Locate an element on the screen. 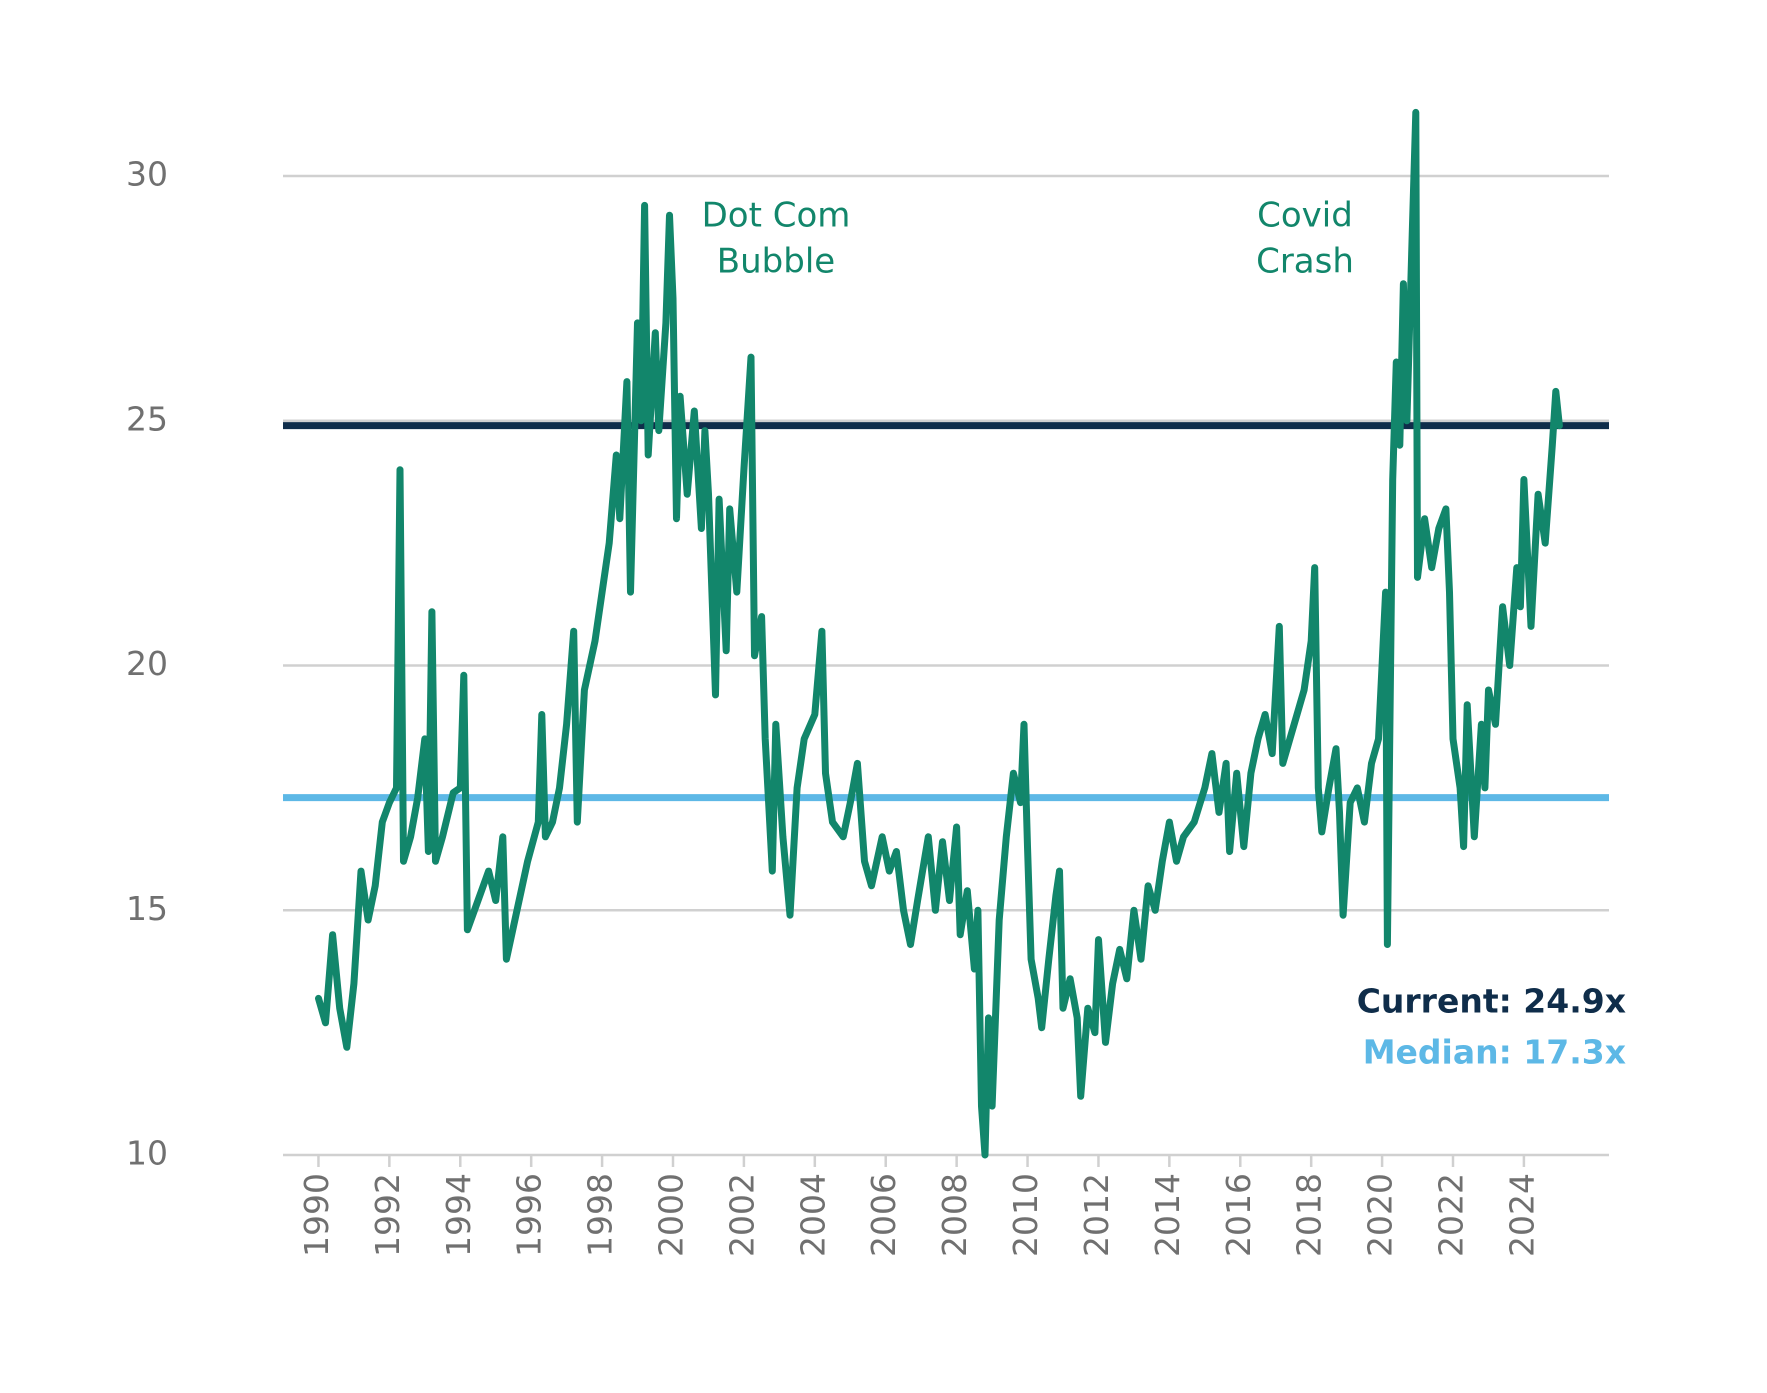  x-tick-label: 2022 is located at coordinates (1451, 1215).